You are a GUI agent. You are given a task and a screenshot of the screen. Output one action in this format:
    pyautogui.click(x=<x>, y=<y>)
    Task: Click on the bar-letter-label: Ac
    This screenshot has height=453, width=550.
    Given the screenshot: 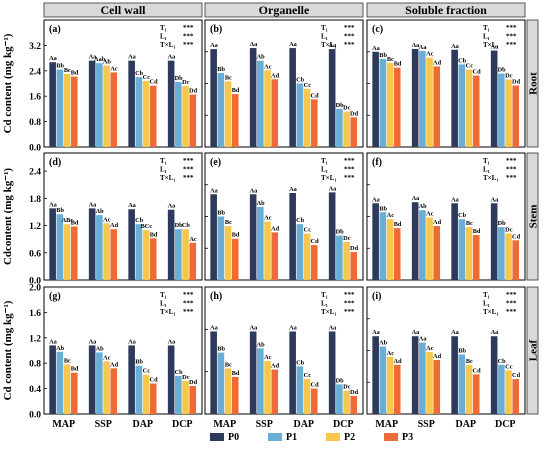 What is the action you would take?
    pyautogui.click(x=430, y=348)
    